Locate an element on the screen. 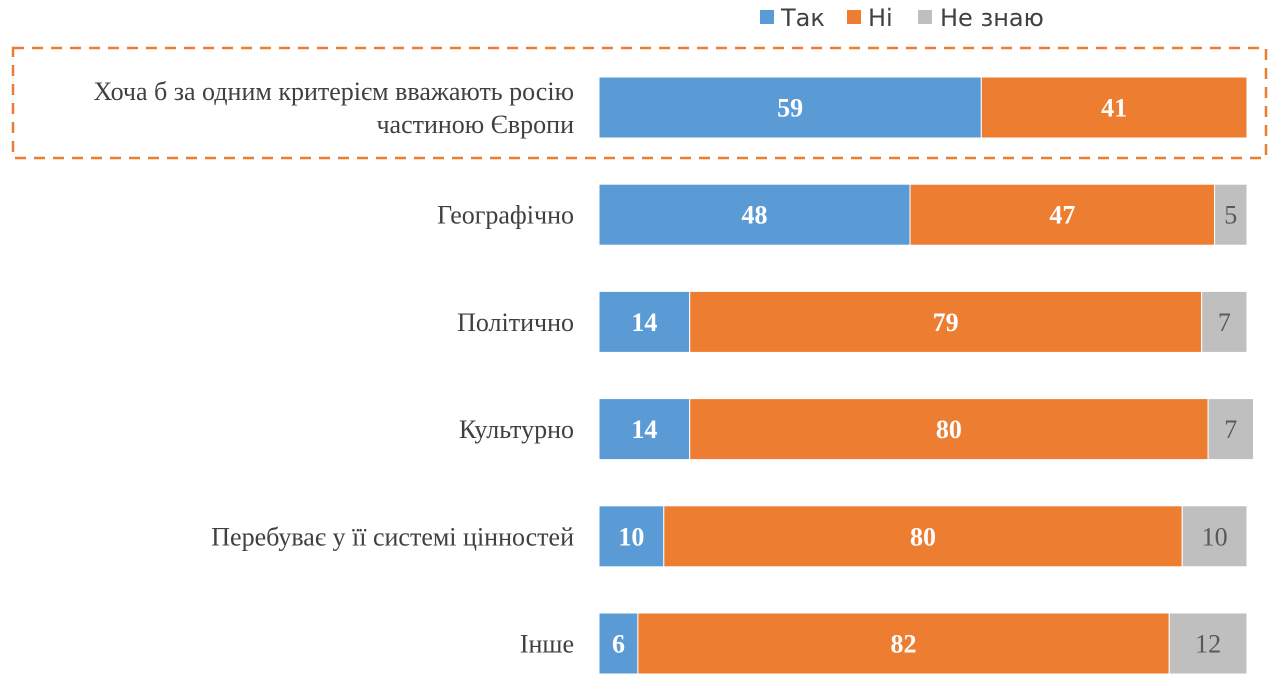 The image size is (1282, 690). bar-label-3-2: 7 is located at coordinates (1230, 429).